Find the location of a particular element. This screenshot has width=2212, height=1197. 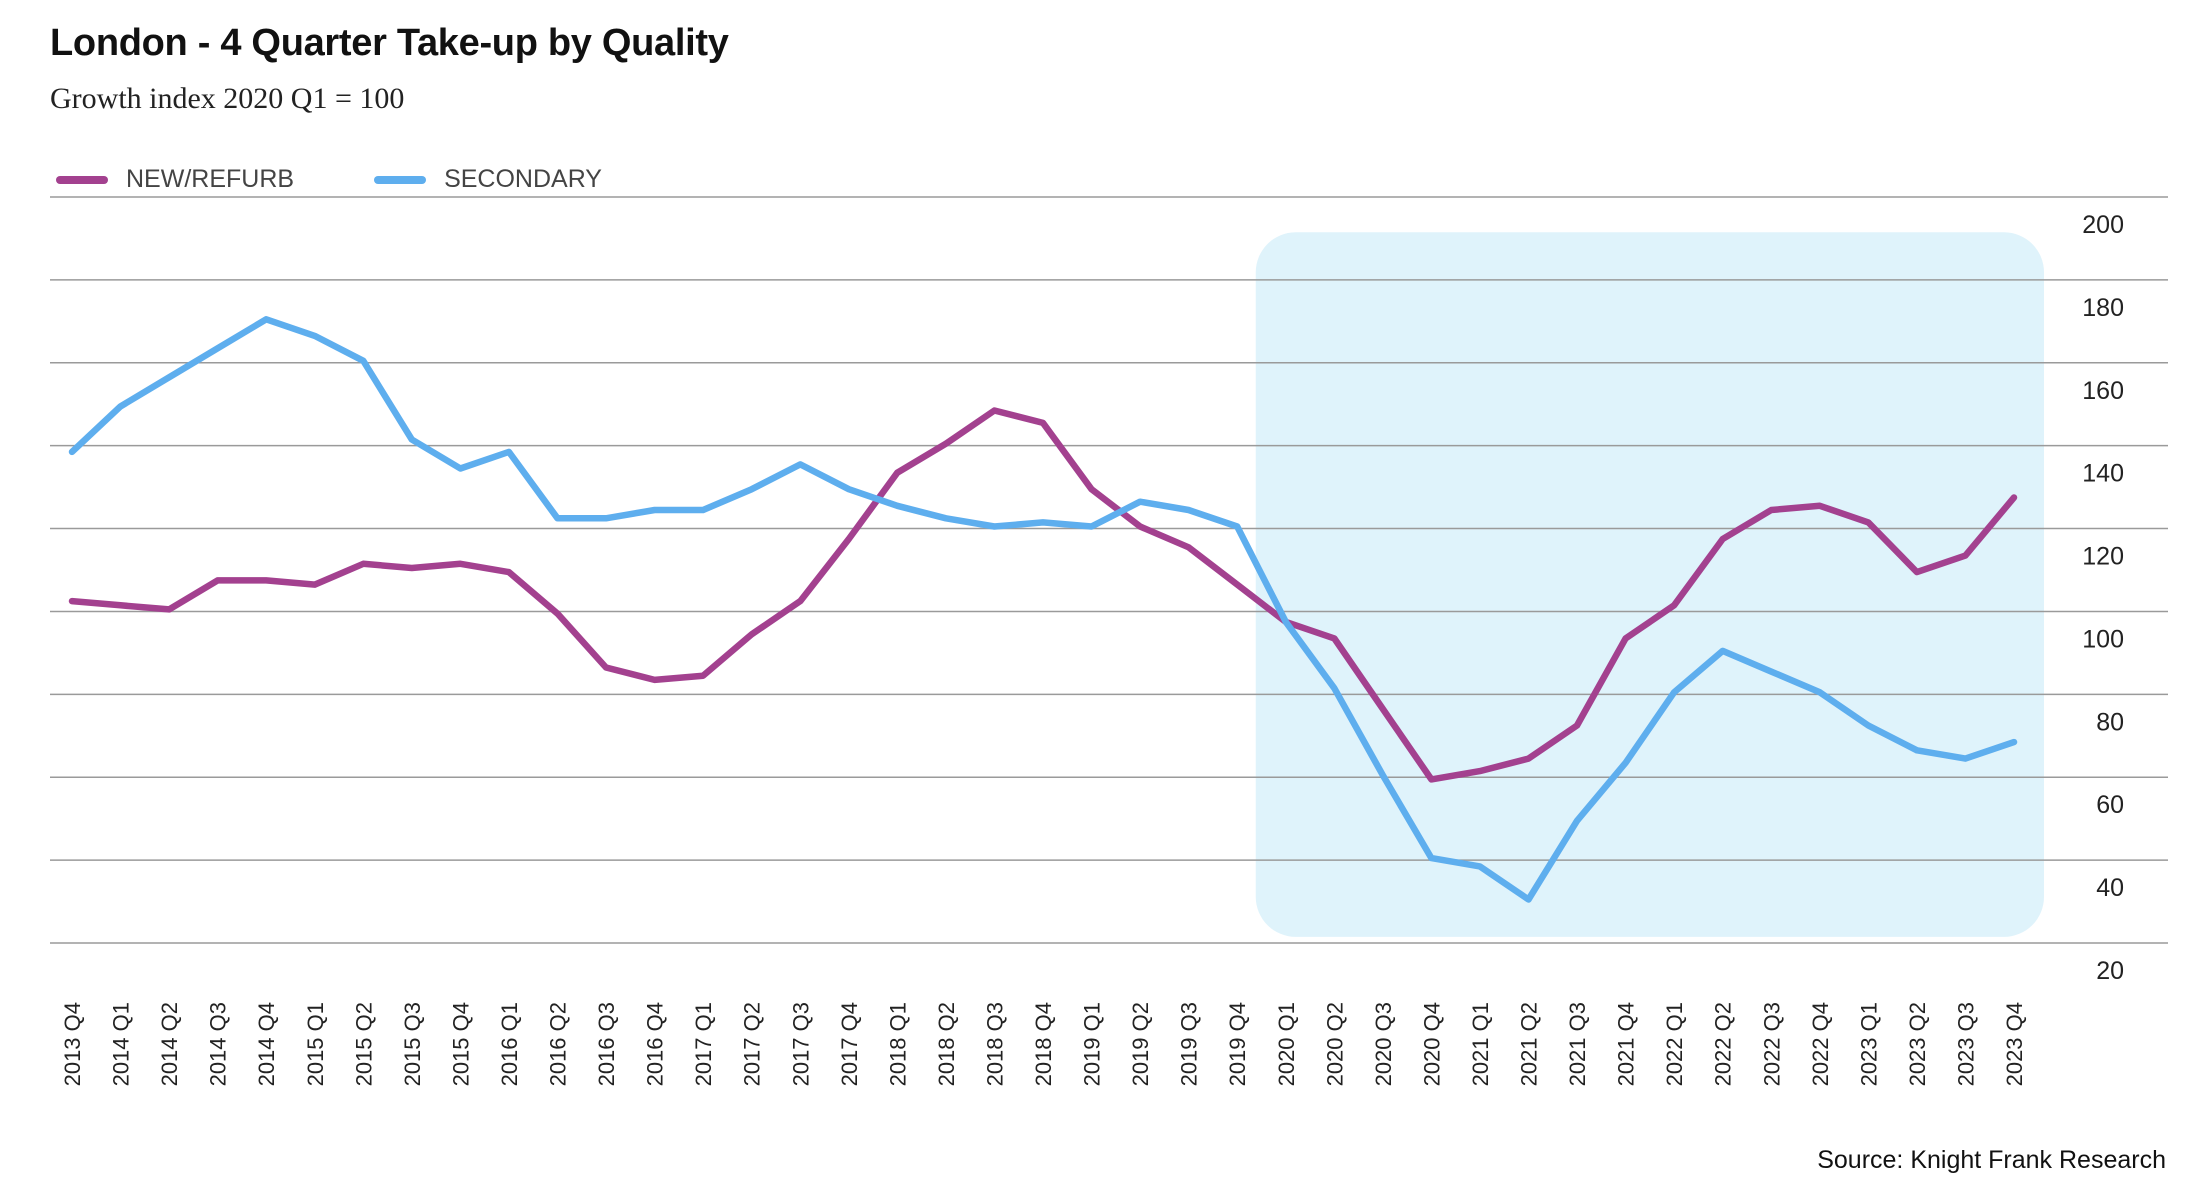

x-tick-label: 2017 Q2 is located at coordinates (752, 1044).